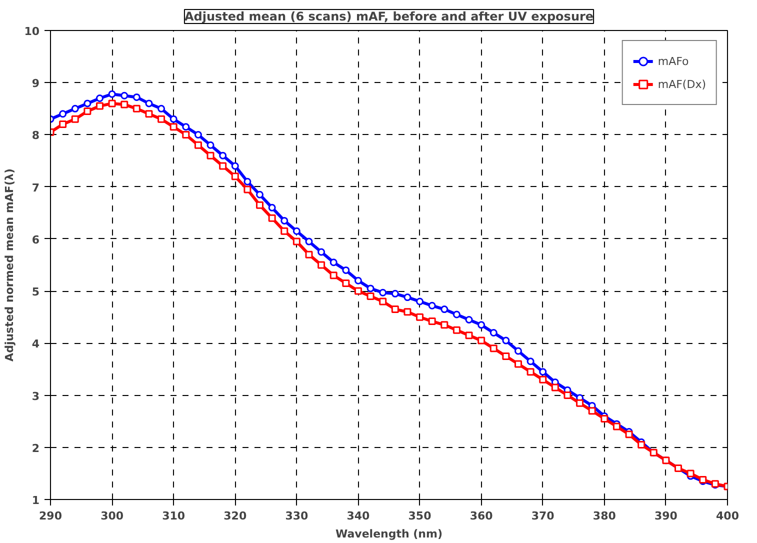 Image resolution: width=757 pixels, height=543 pixels. Describe the element at coordinates (36, 396) in the screenshot. I see `y-tick-label: 3` at that location.